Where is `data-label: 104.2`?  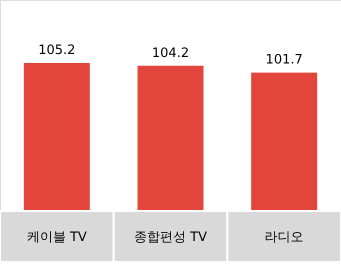
data-label: 104.2 is located at coordinates (171, 53).